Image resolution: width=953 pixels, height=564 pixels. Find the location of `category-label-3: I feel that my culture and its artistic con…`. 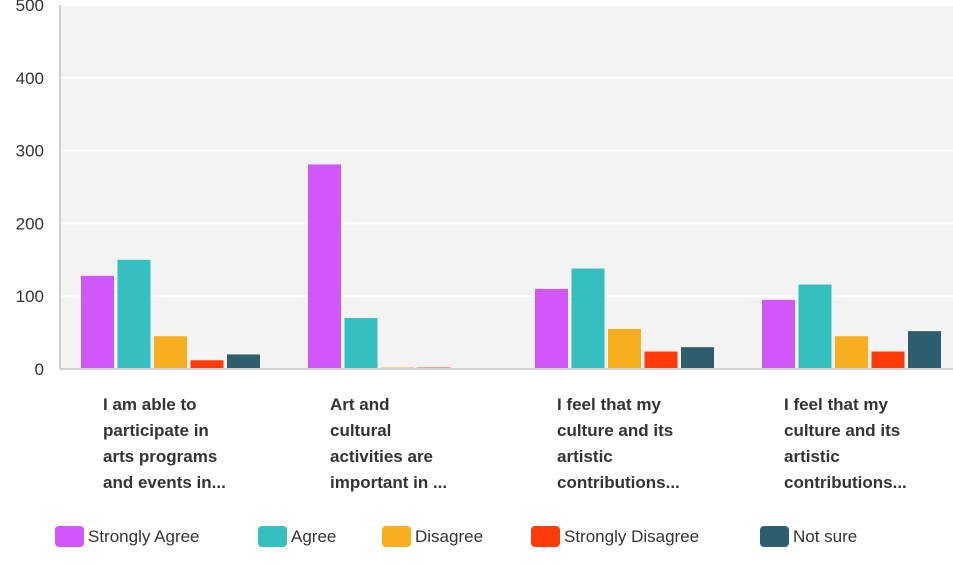

category-label-3: I feel that my culture and its artistic con… is located at coordinates (618, 443).